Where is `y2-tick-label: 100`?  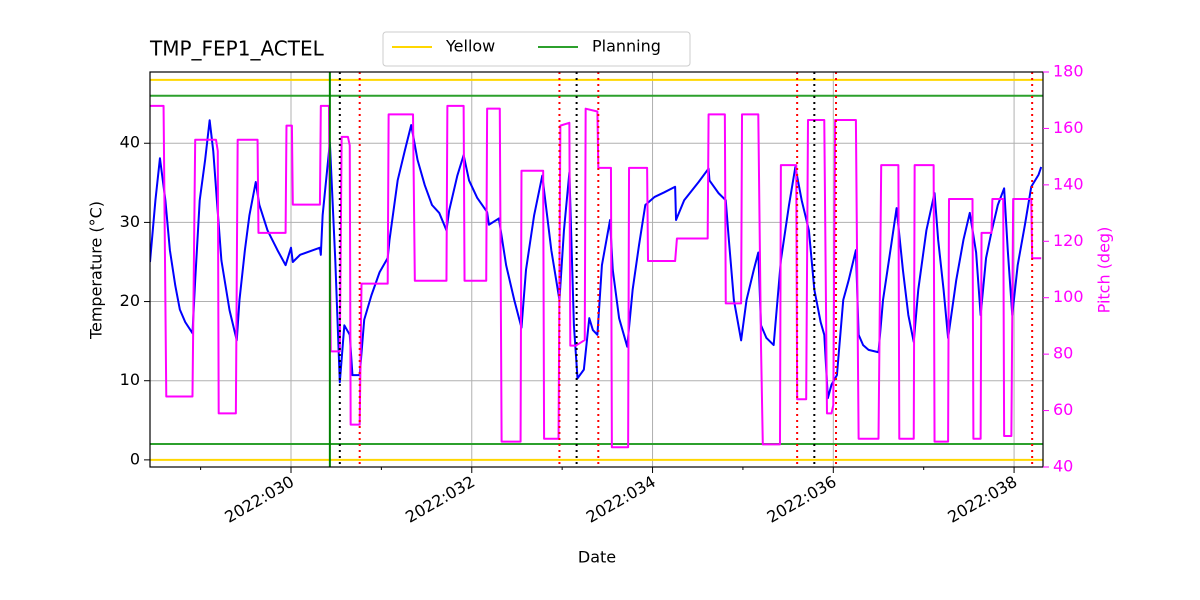 y2-tick-label: 100 is located at coordinates (1068, 296).